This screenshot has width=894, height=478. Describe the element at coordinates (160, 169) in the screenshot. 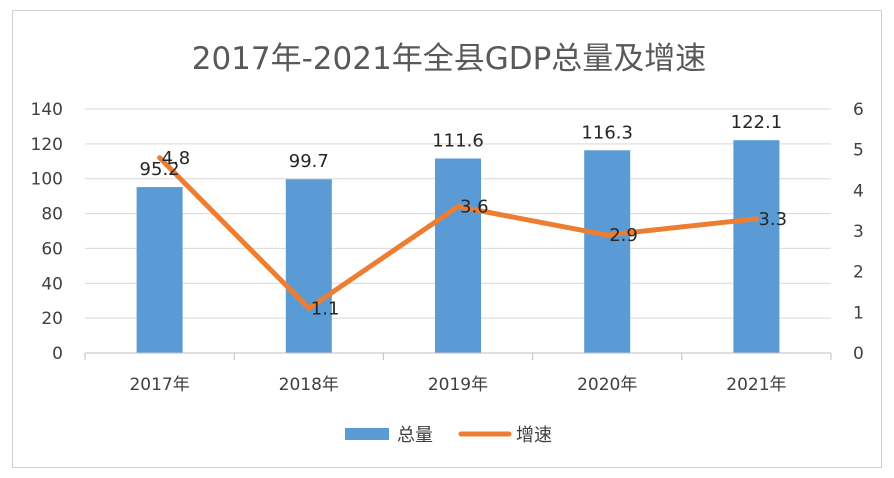

I see `bar-value-label: 95.2` at that location.